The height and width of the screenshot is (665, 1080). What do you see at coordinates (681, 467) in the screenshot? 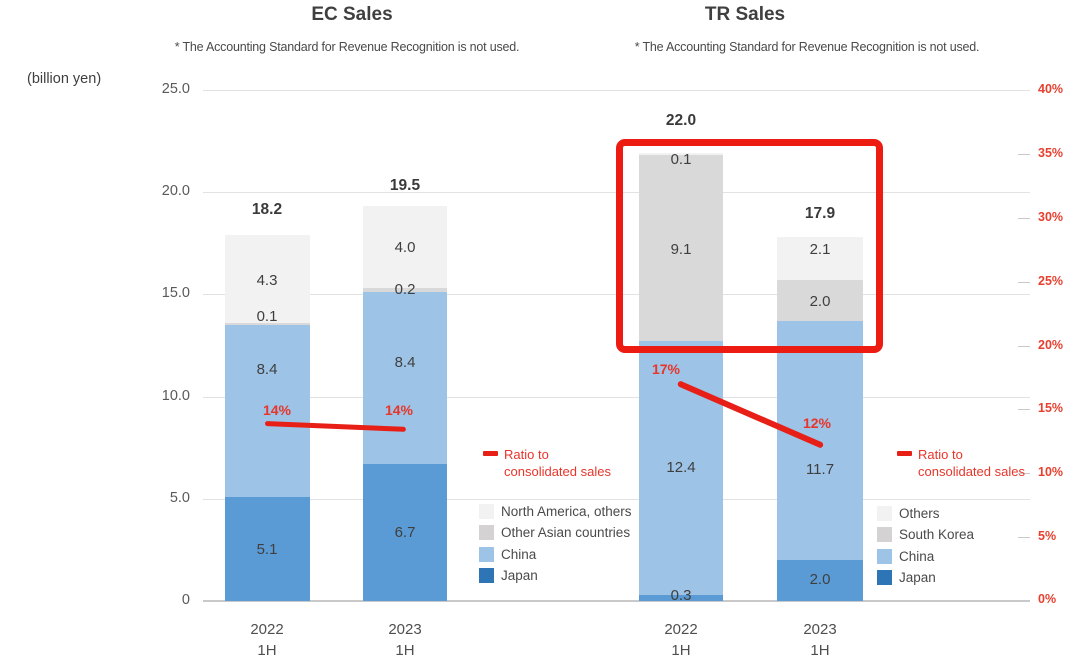
I see `tr-2022-china-label: 12.4` at bounding box center [681, 467].